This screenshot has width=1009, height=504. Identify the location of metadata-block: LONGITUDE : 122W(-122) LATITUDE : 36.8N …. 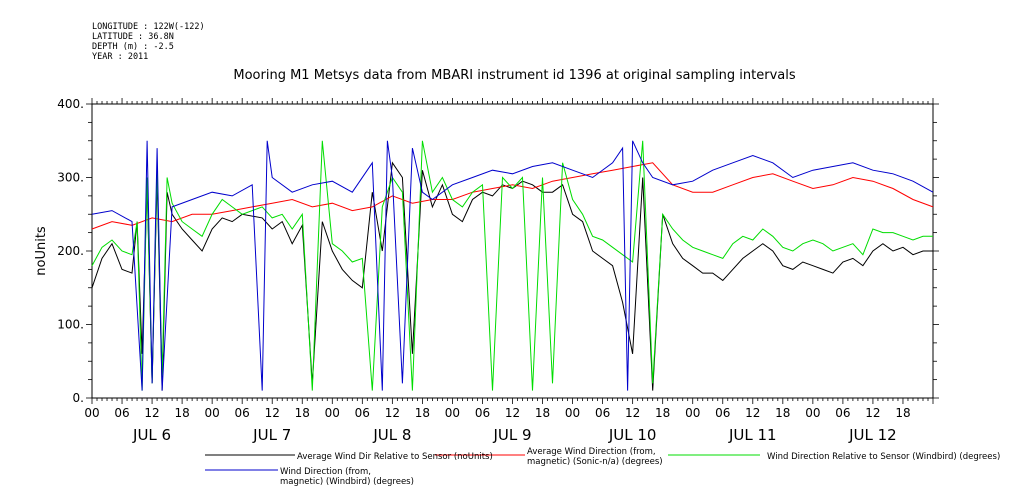
(148, 42).